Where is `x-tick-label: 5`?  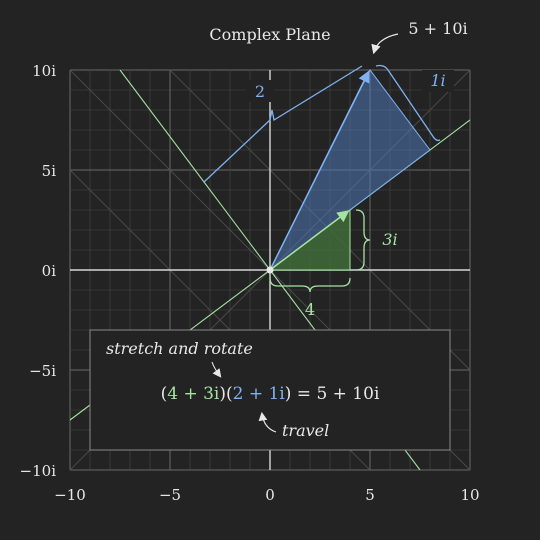
x-tick-label: 5 is located at coordinates (370, 495).